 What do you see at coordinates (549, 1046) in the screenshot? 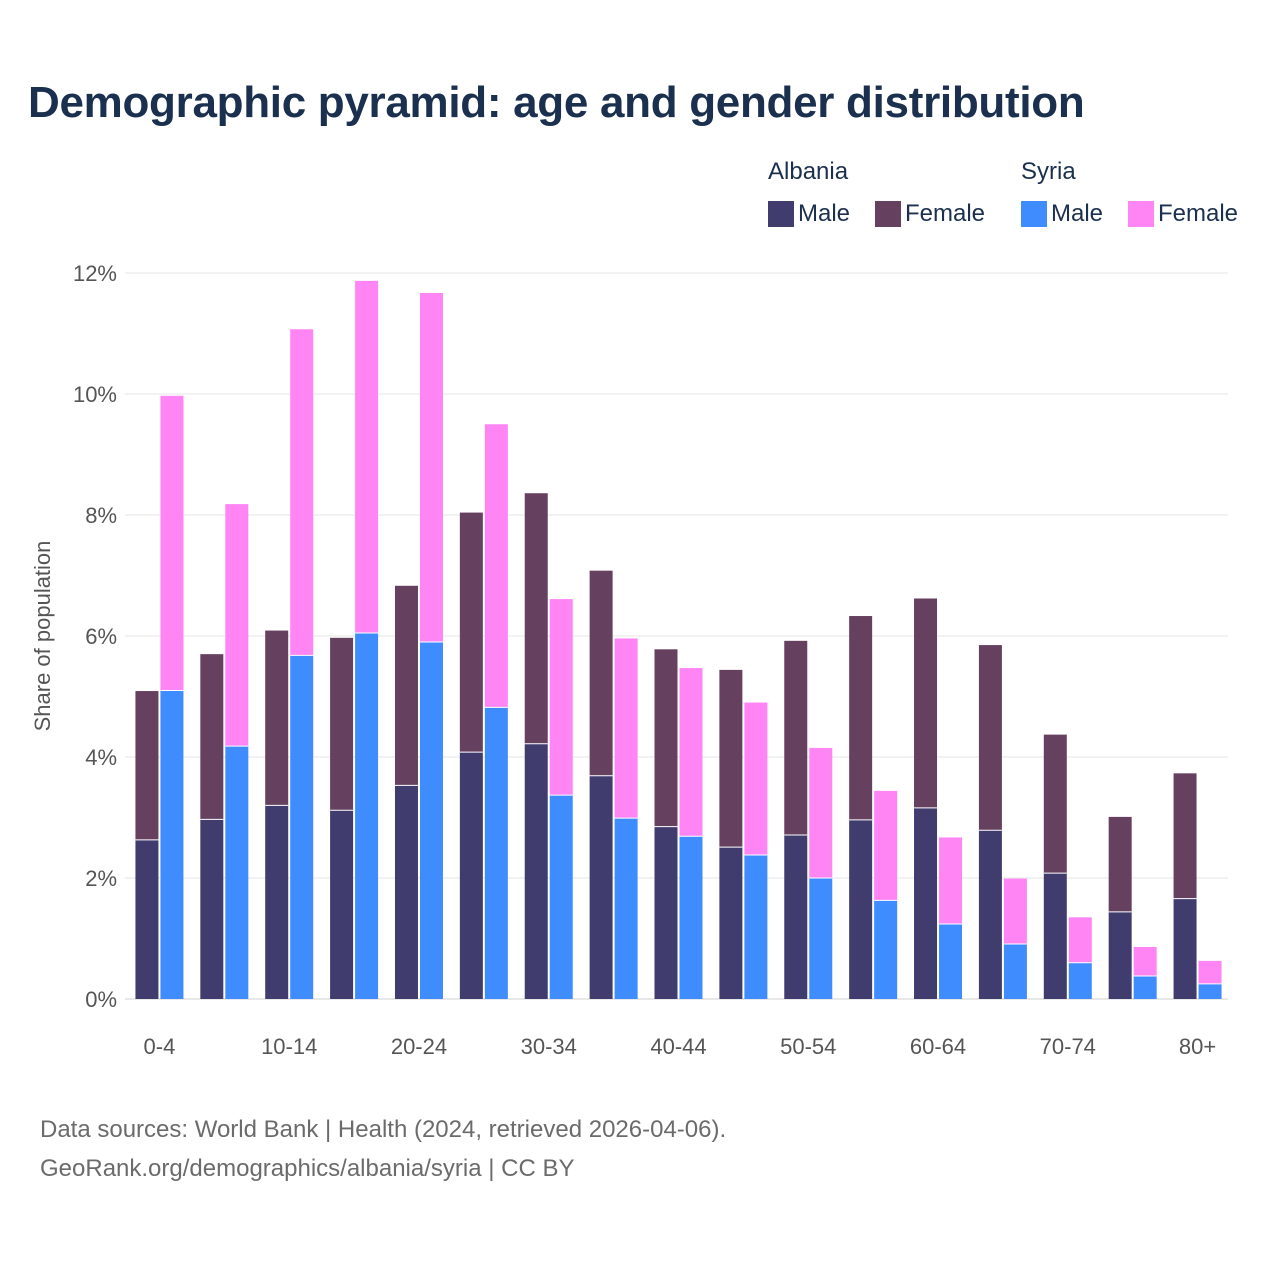
I see `x-tick-label: 30-34` at bounding box center [549, 1046].